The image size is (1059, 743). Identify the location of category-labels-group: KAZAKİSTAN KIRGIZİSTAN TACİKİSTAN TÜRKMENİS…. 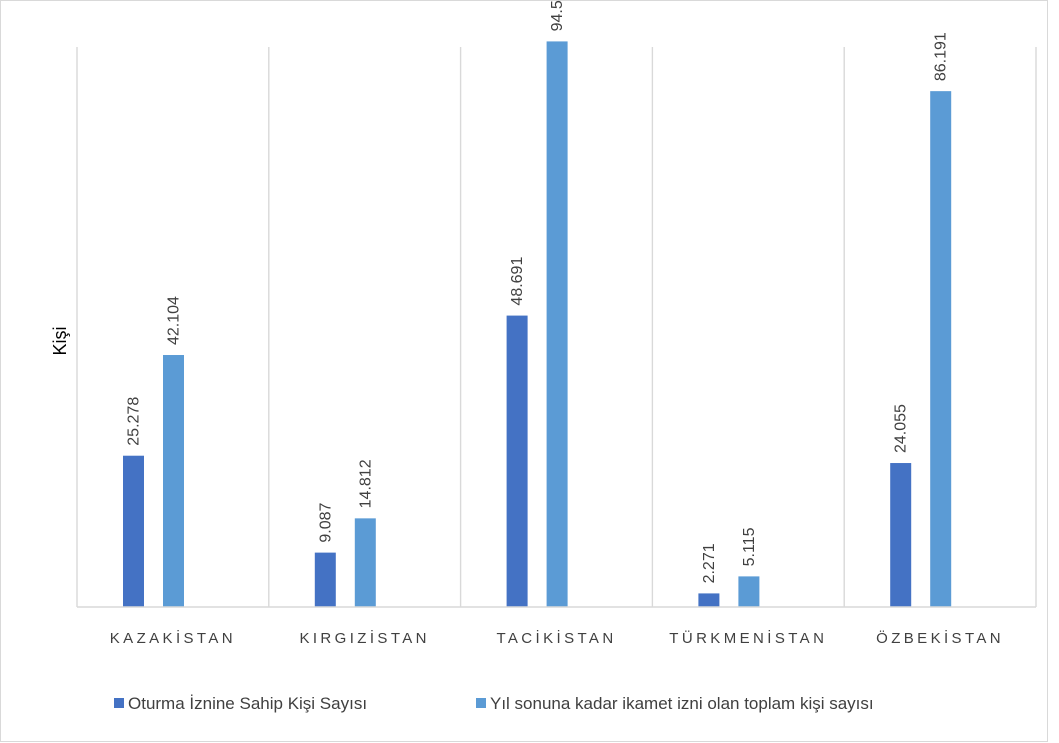
(557, 638).